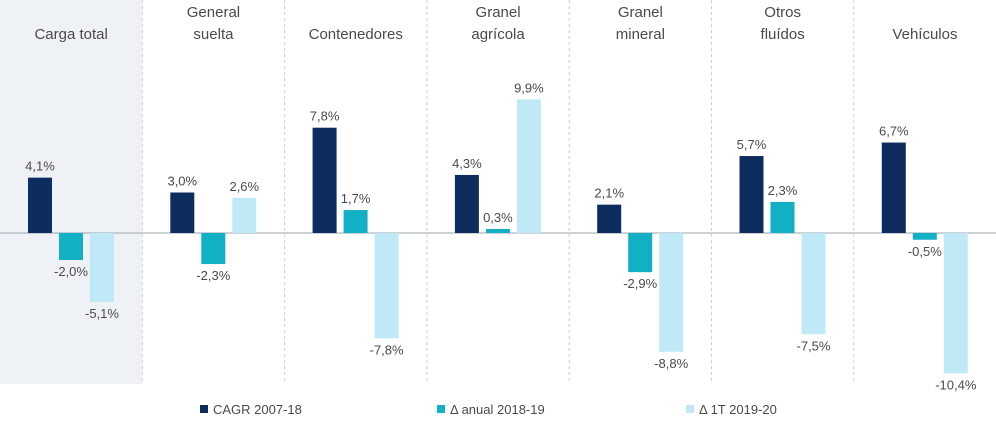  Describe the element at coordinates (498, 217) in the screenshot. I see `data-label: 0,3%` at that location.